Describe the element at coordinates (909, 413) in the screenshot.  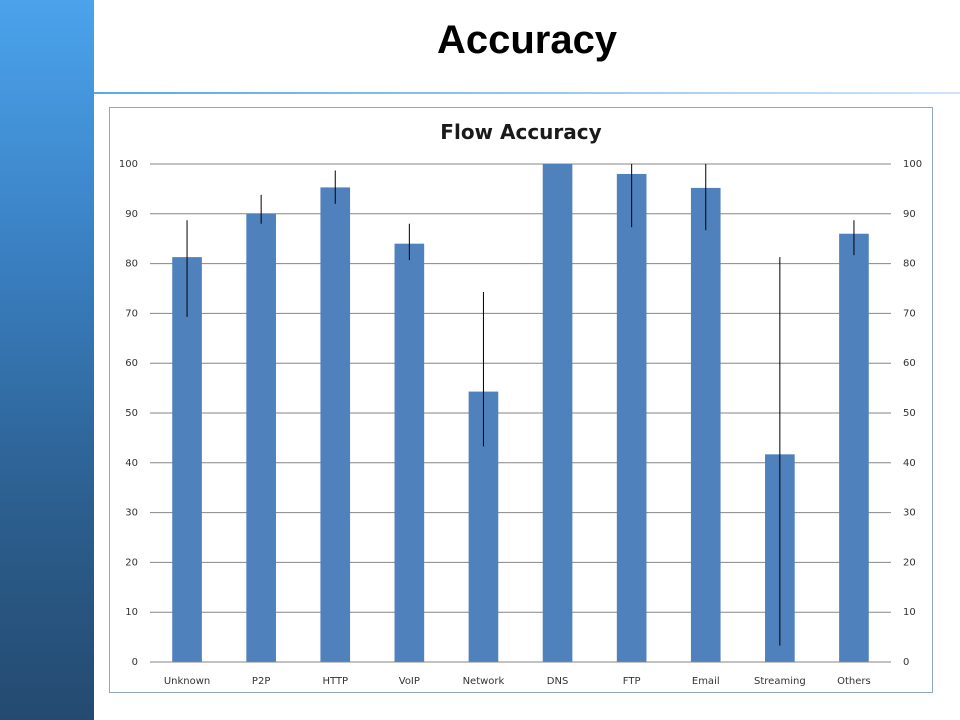
I see `y-tick-label-right: 50` at that location.